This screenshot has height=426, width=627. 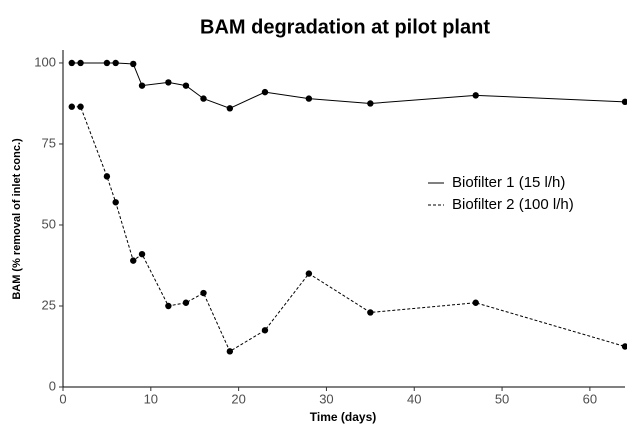 What do you see at coordinates (343, 417) in the screenshot?
I see `x-axis-label: Time (days)` at bounding box center [343, 417].